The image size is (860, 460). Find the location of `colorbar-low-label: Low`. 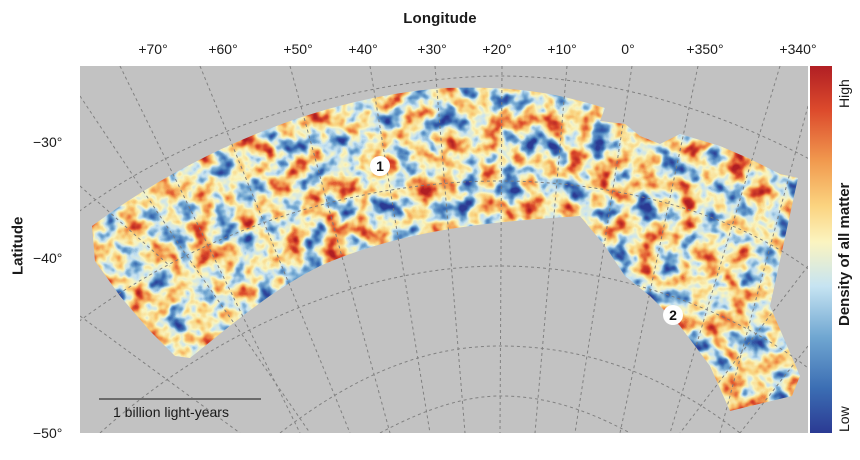

colorbar-low-label: Low is located at coordinates (844, 419).